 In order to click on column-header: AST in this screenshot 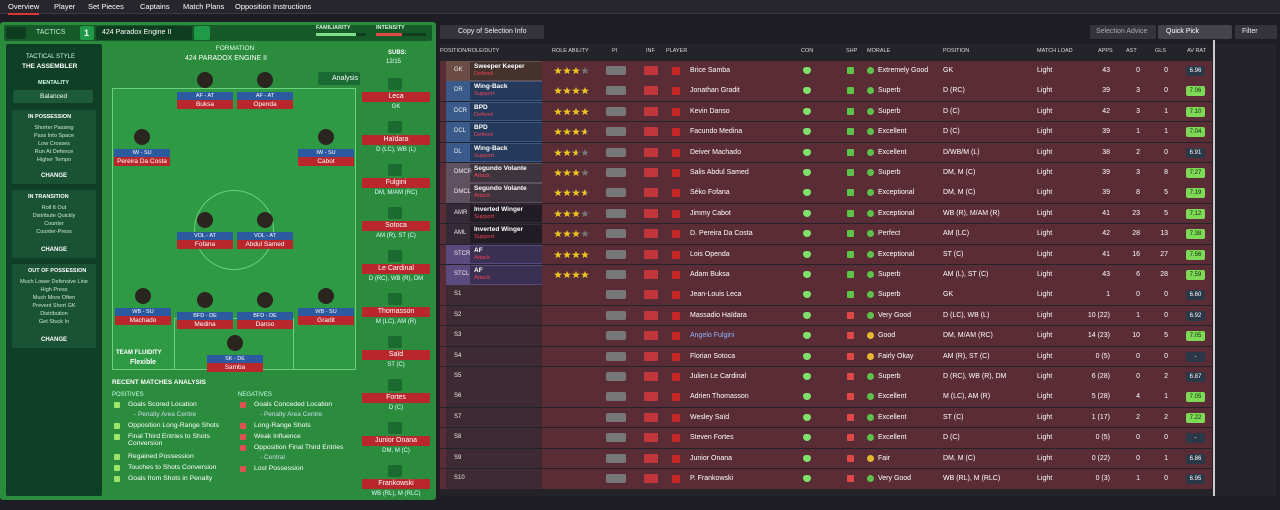, I will do `click(1131, 51)`.